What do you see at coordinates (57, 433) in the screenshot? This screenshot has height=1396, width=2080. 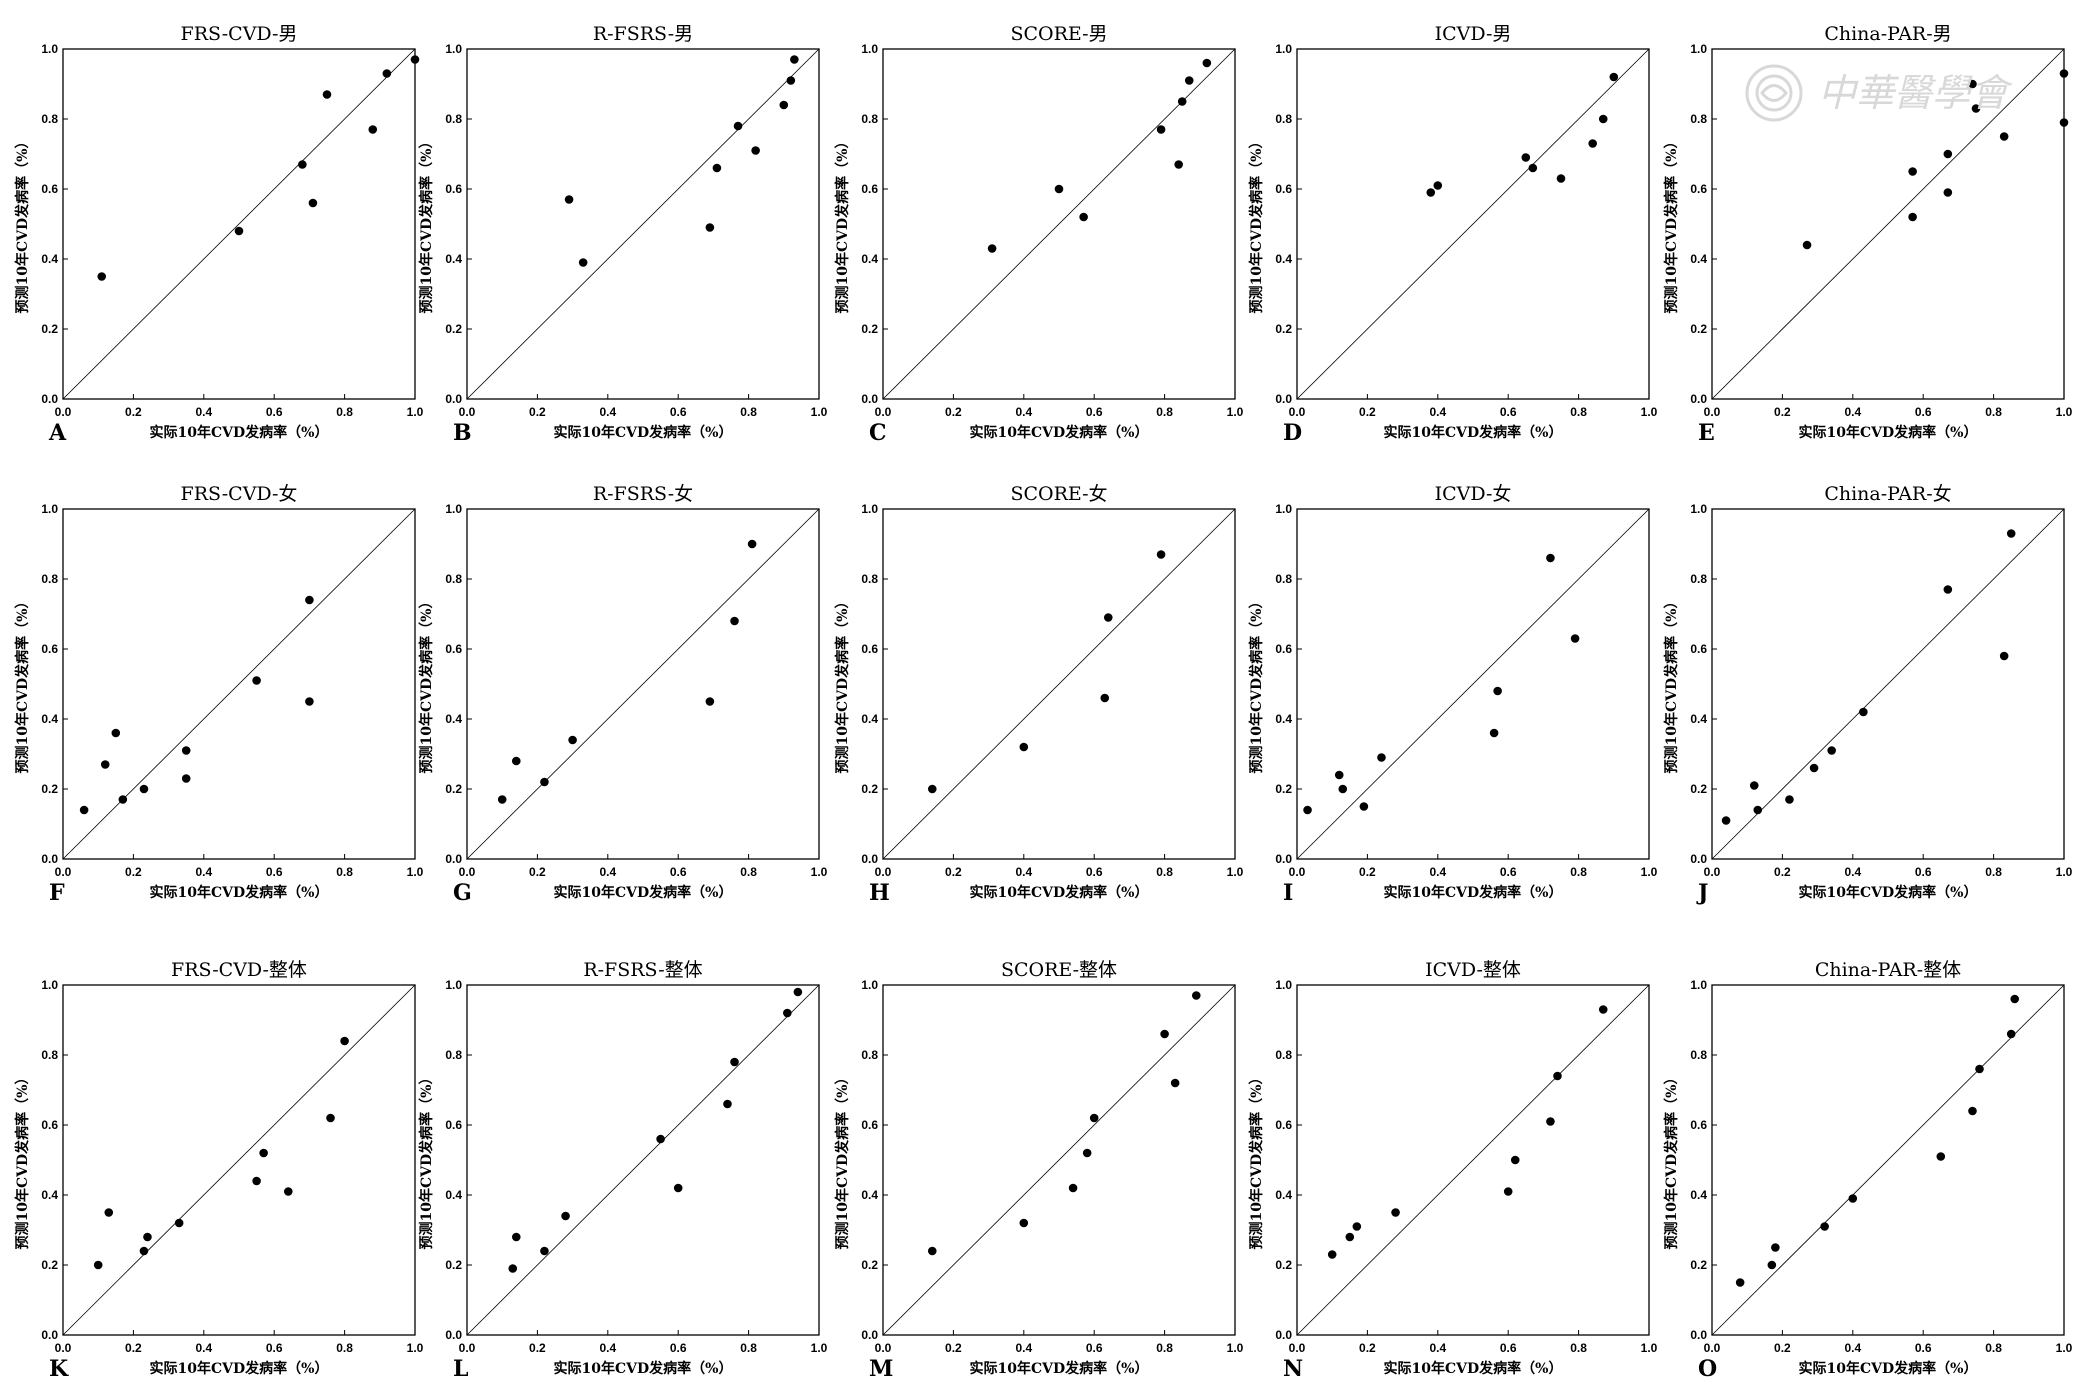 I see `panel-letter: A` at bounding box center [57, 433].